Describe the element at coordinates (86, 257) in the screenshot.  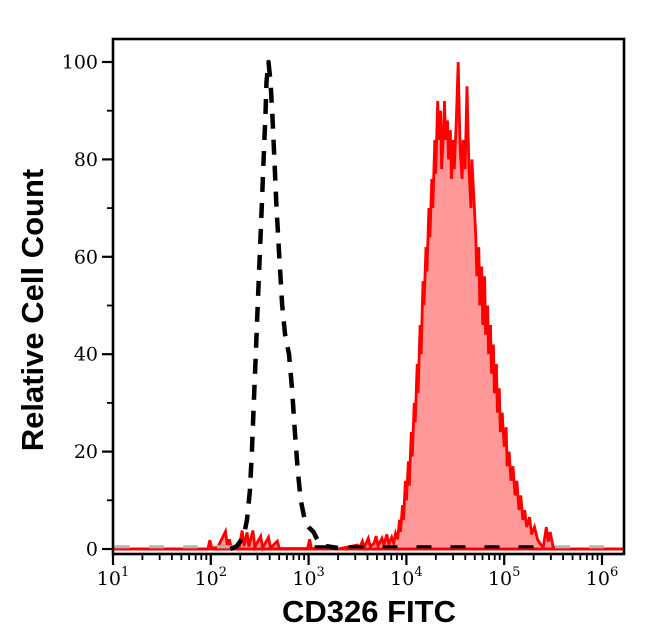
I see `y-tick-label: 60` at that location.